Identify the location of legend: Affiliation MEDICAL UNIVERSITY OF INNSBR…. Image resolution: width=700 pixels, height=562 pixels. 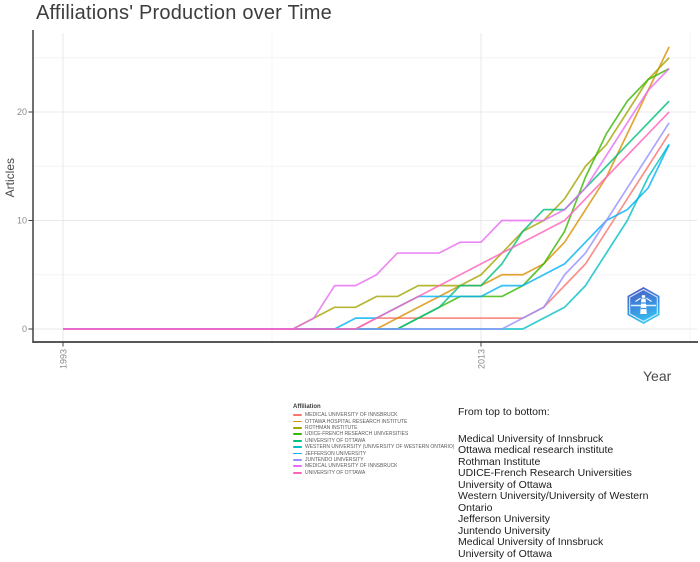
(373, 440).